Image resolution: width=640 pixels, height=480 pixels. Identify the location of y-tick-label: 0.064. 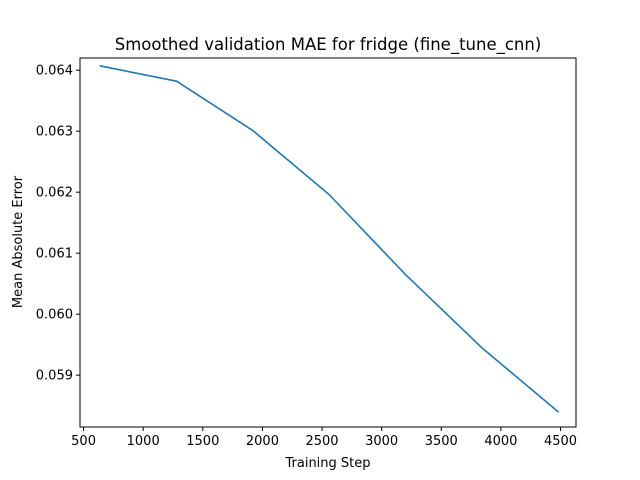
(54, 71).